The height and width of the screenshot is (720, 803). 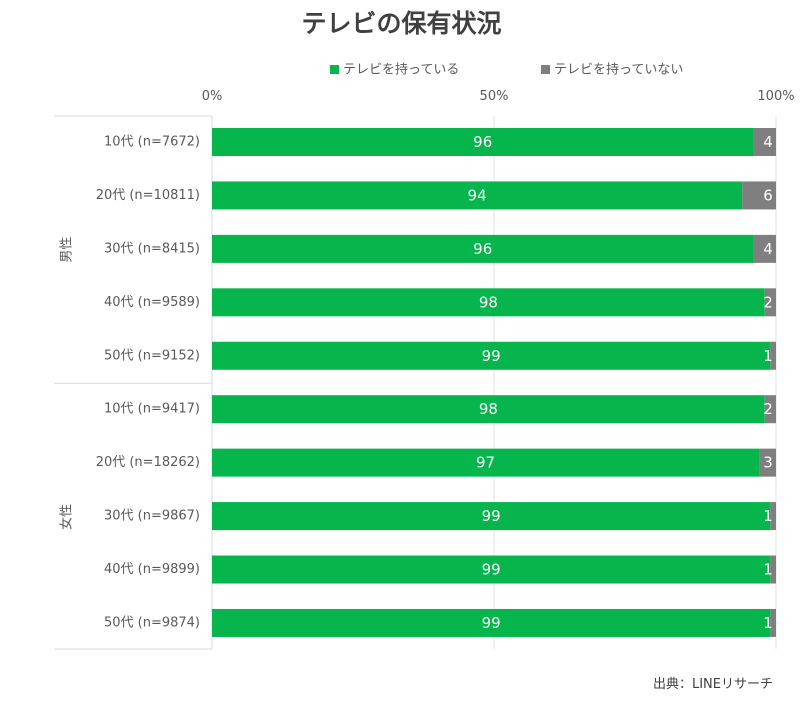 I want to click on category-label: 20代 (n=10811), so click(x=148, y=195).